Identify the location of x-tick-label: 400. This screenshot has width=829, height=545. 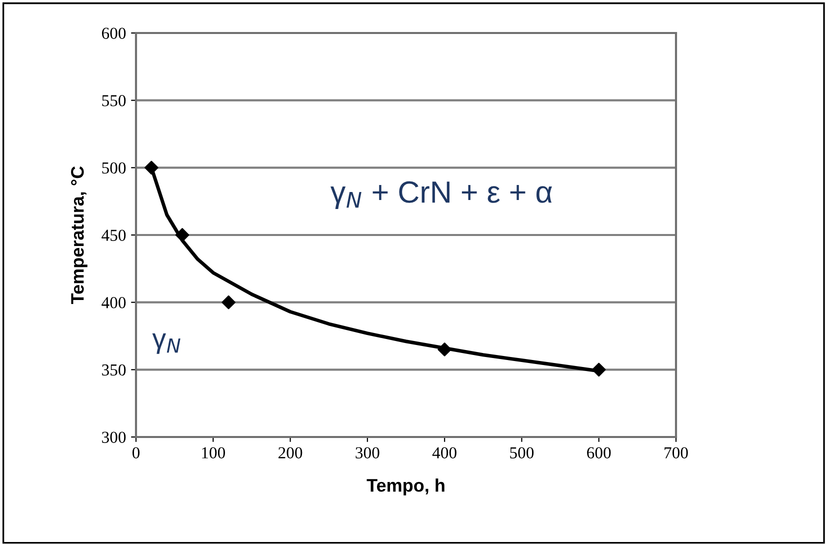
(444, 452).